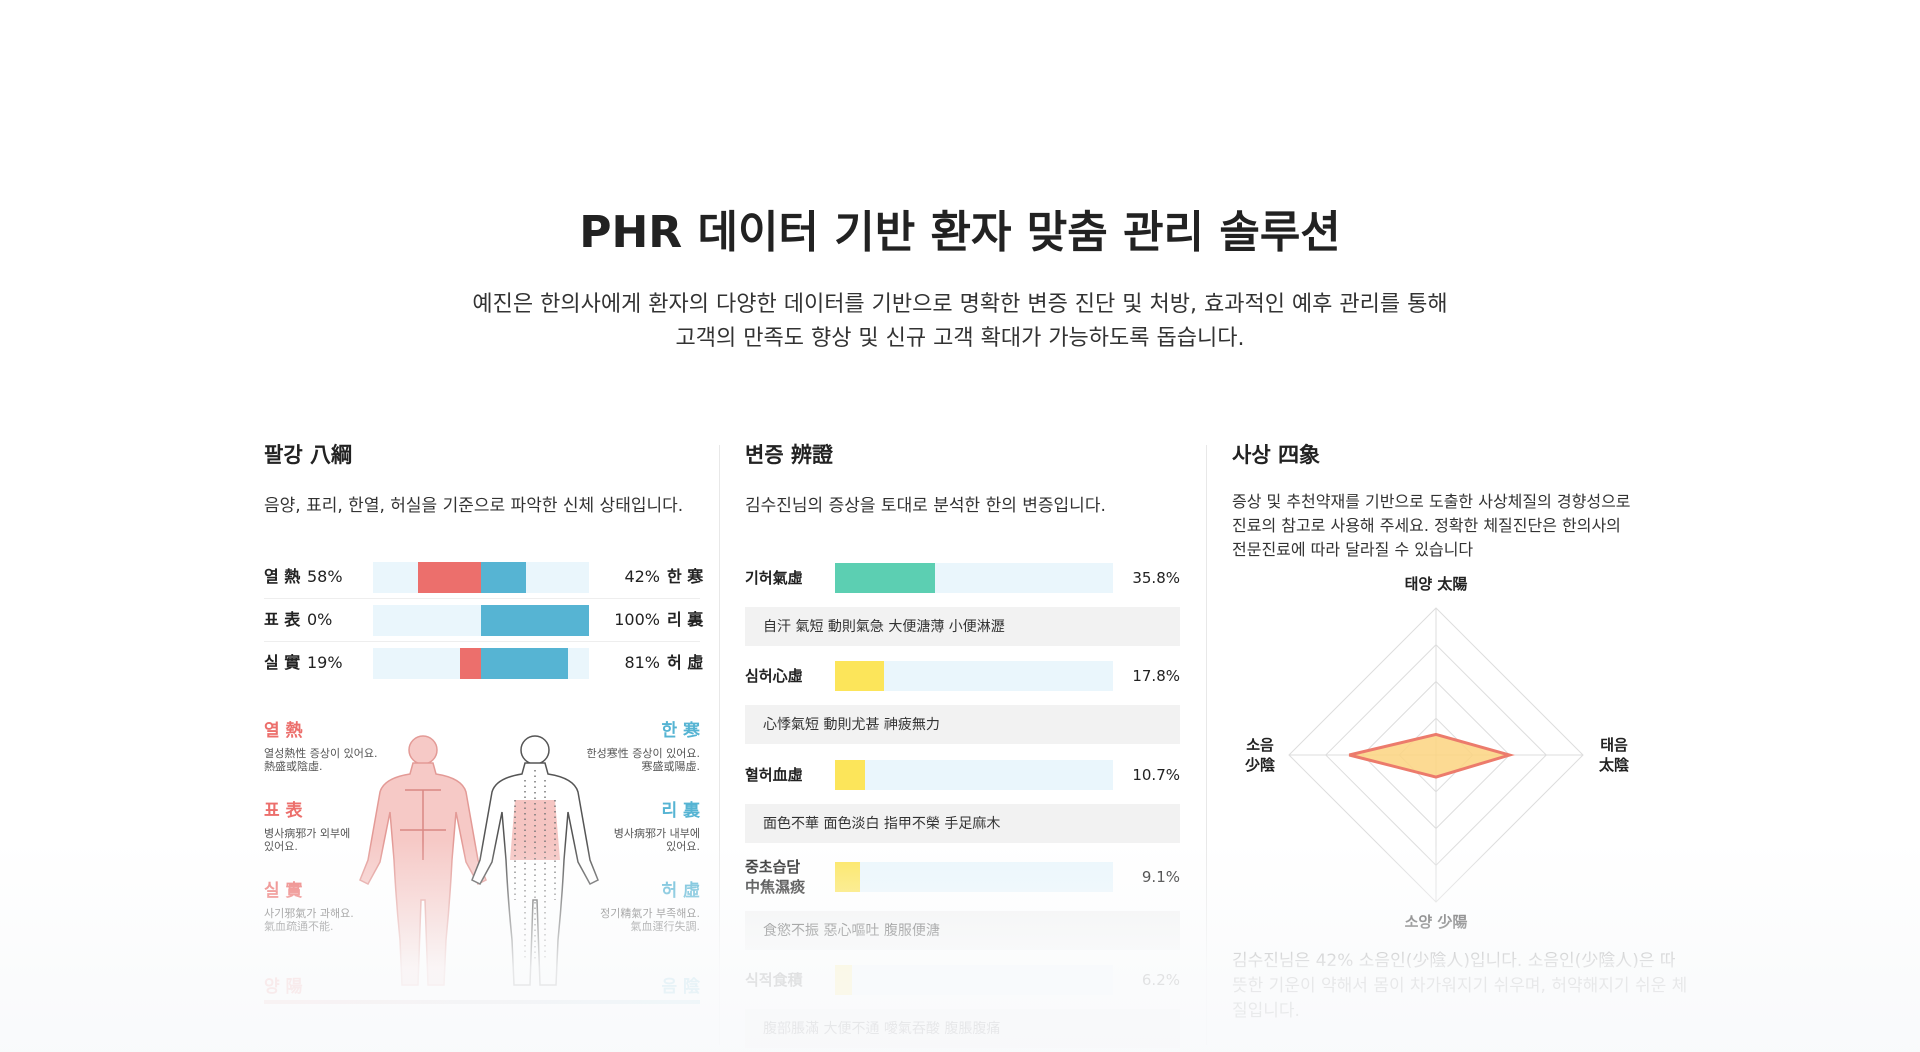  What do you see at coordinates (283, 810) in the screenshot?
I see `body-label-title: 표 表` at bounding box center [283, 810].